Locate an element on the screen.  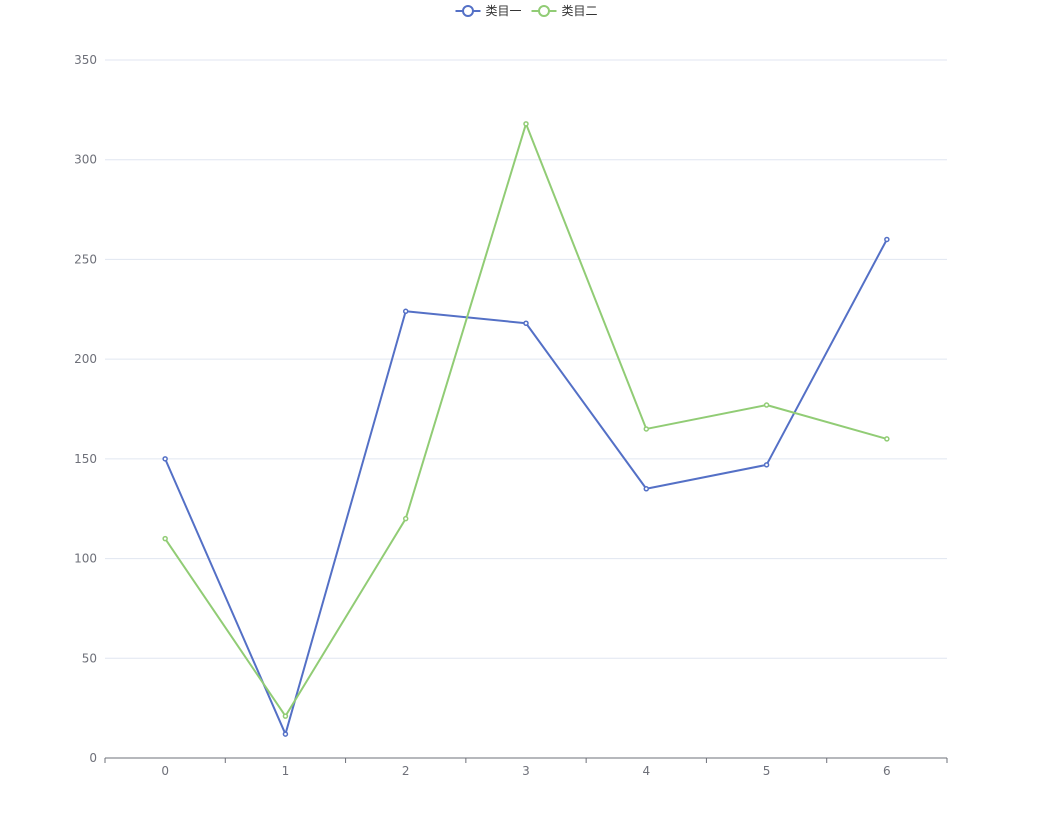
x-tick-label: 4 is located at coordinates (646, 771).